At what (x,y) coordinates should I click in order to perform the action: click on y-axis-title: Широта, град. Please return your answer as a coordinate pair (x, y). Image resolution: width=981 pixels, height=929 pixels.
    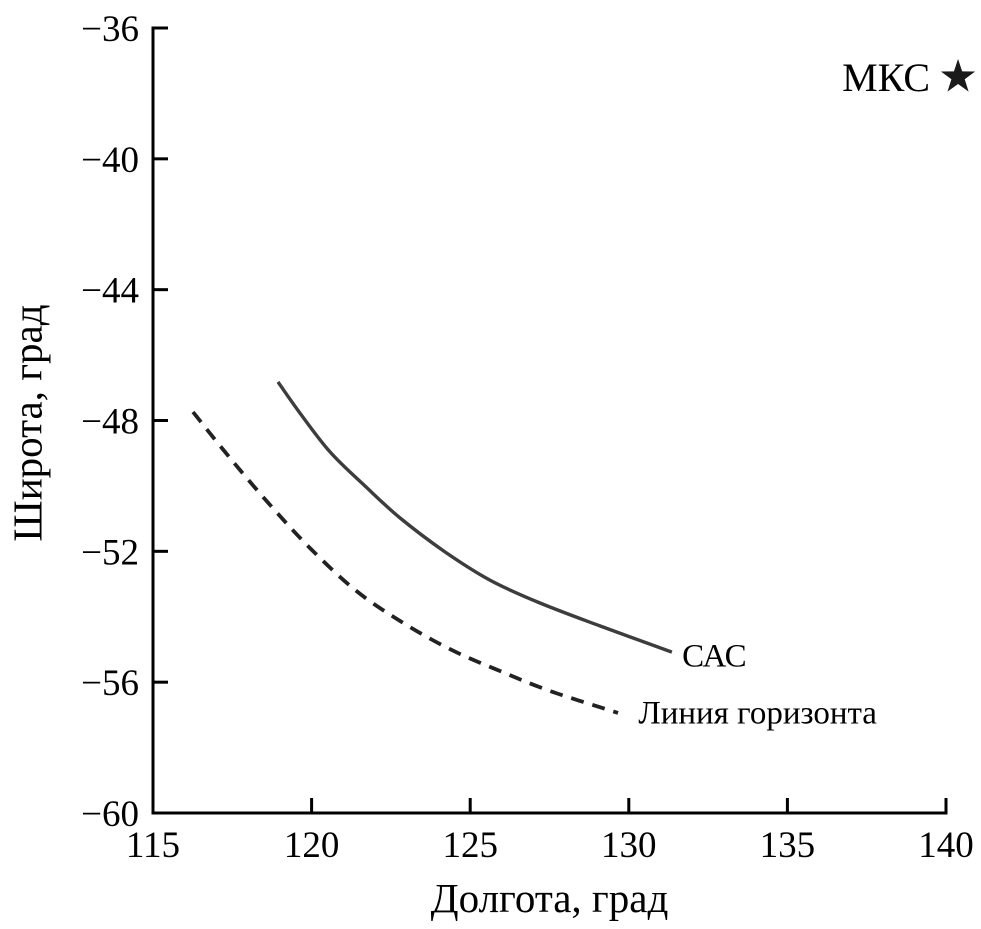
    Looking at the image, I should click on (27, 423).